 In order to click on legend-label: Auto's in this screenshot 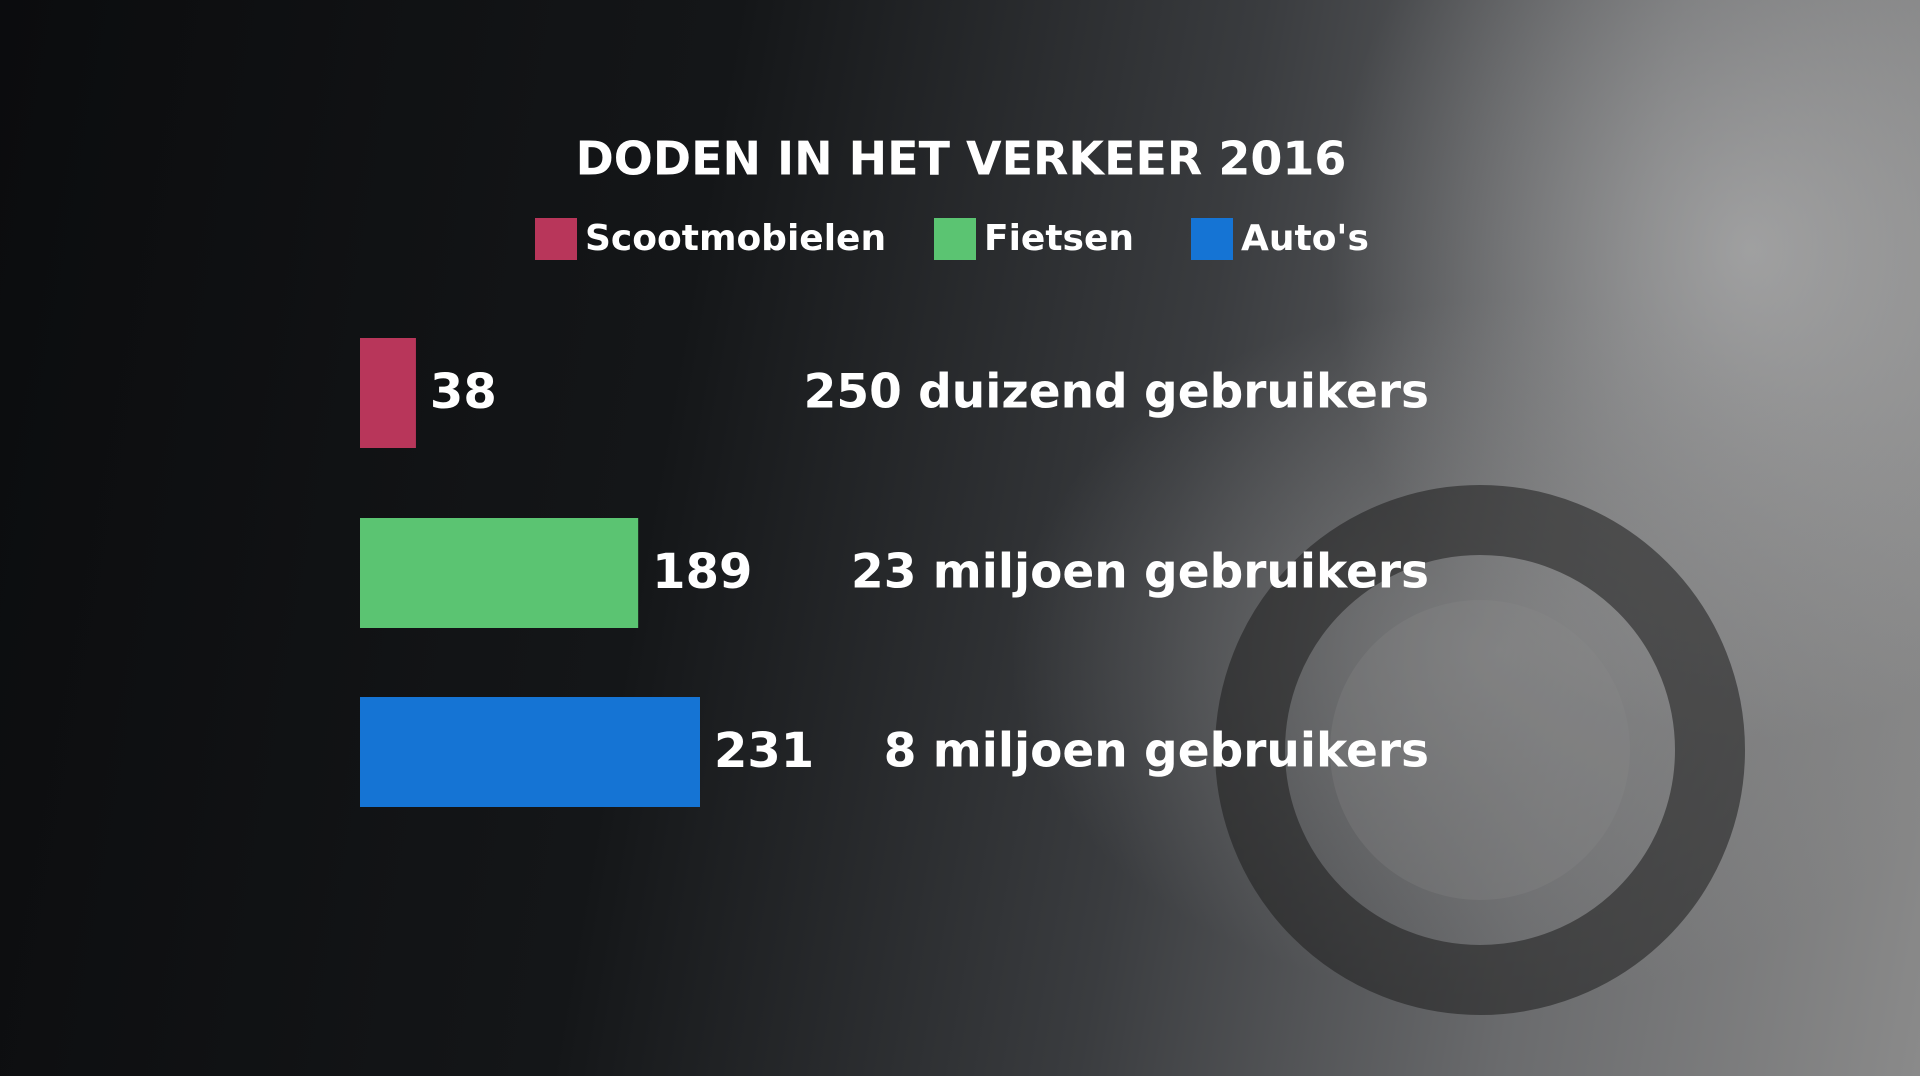, I will do `click(1305, 238)`.